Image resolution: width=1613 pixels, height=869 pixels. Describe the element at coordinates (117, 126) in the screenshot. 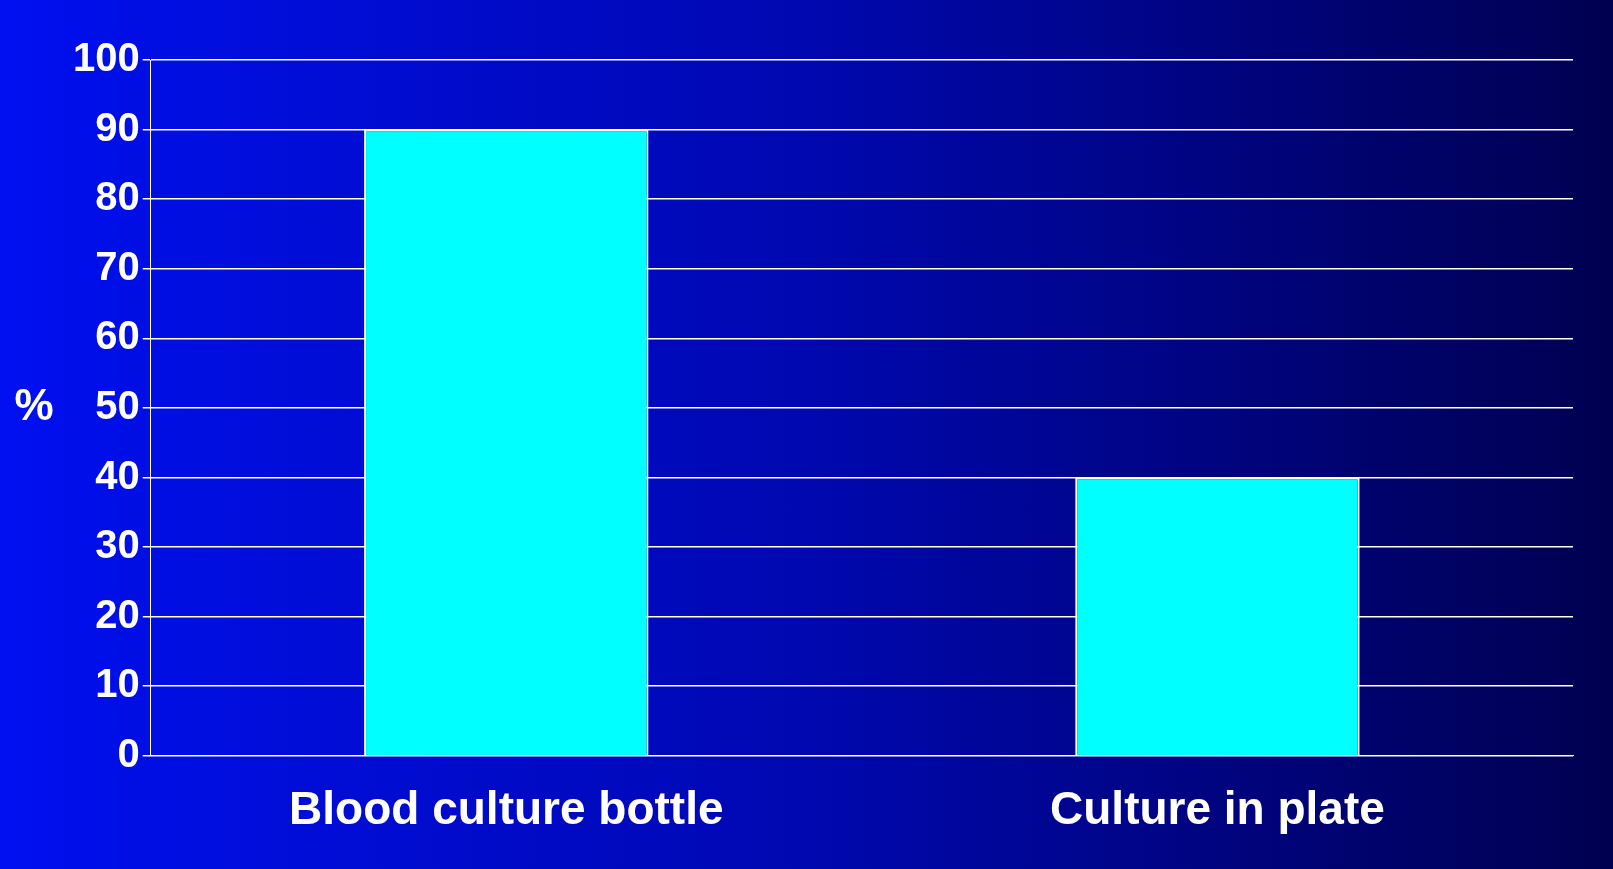

I see `y-tick-label: 90` at that location.